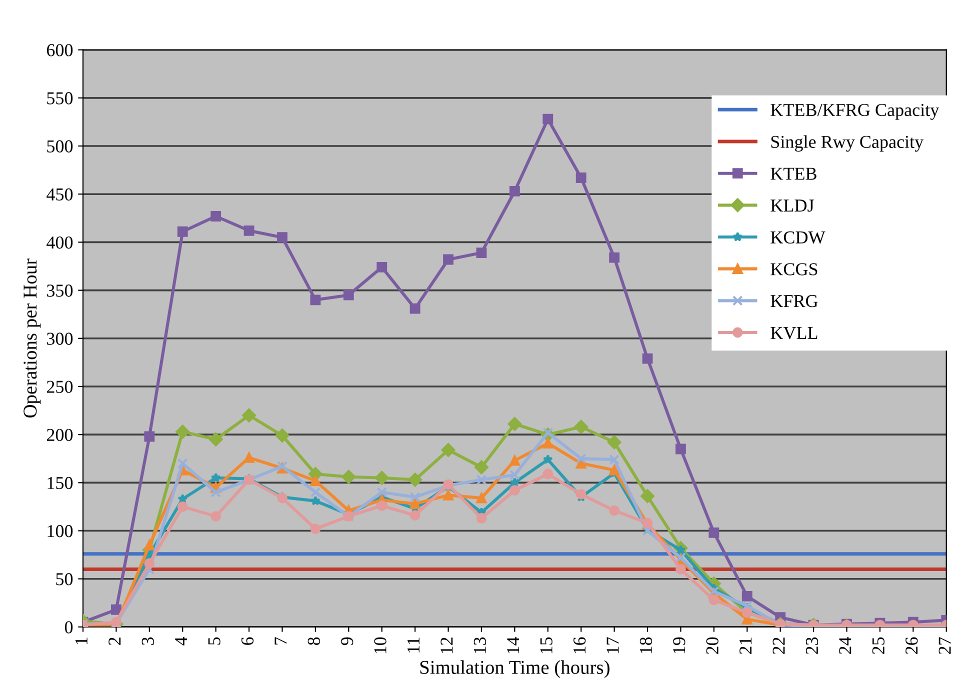 This screenshot has width=954, height=692. I want to click on y-tick-label: 100, so click(60, 531).